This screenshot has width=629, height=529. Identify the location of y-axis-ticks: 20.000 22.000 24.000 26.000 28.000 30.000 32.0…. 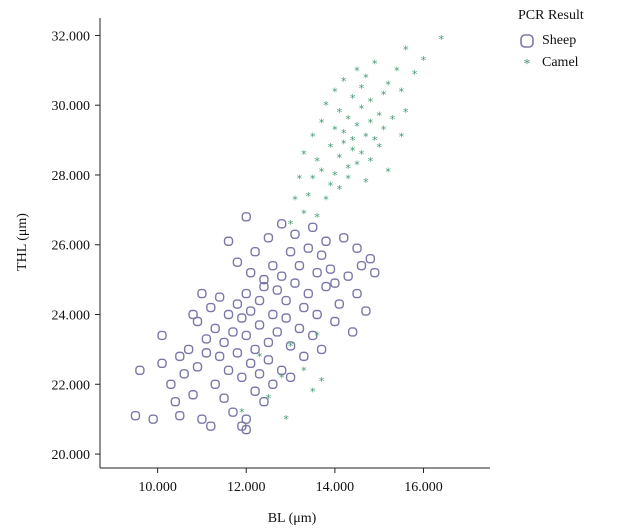
(76, 246).